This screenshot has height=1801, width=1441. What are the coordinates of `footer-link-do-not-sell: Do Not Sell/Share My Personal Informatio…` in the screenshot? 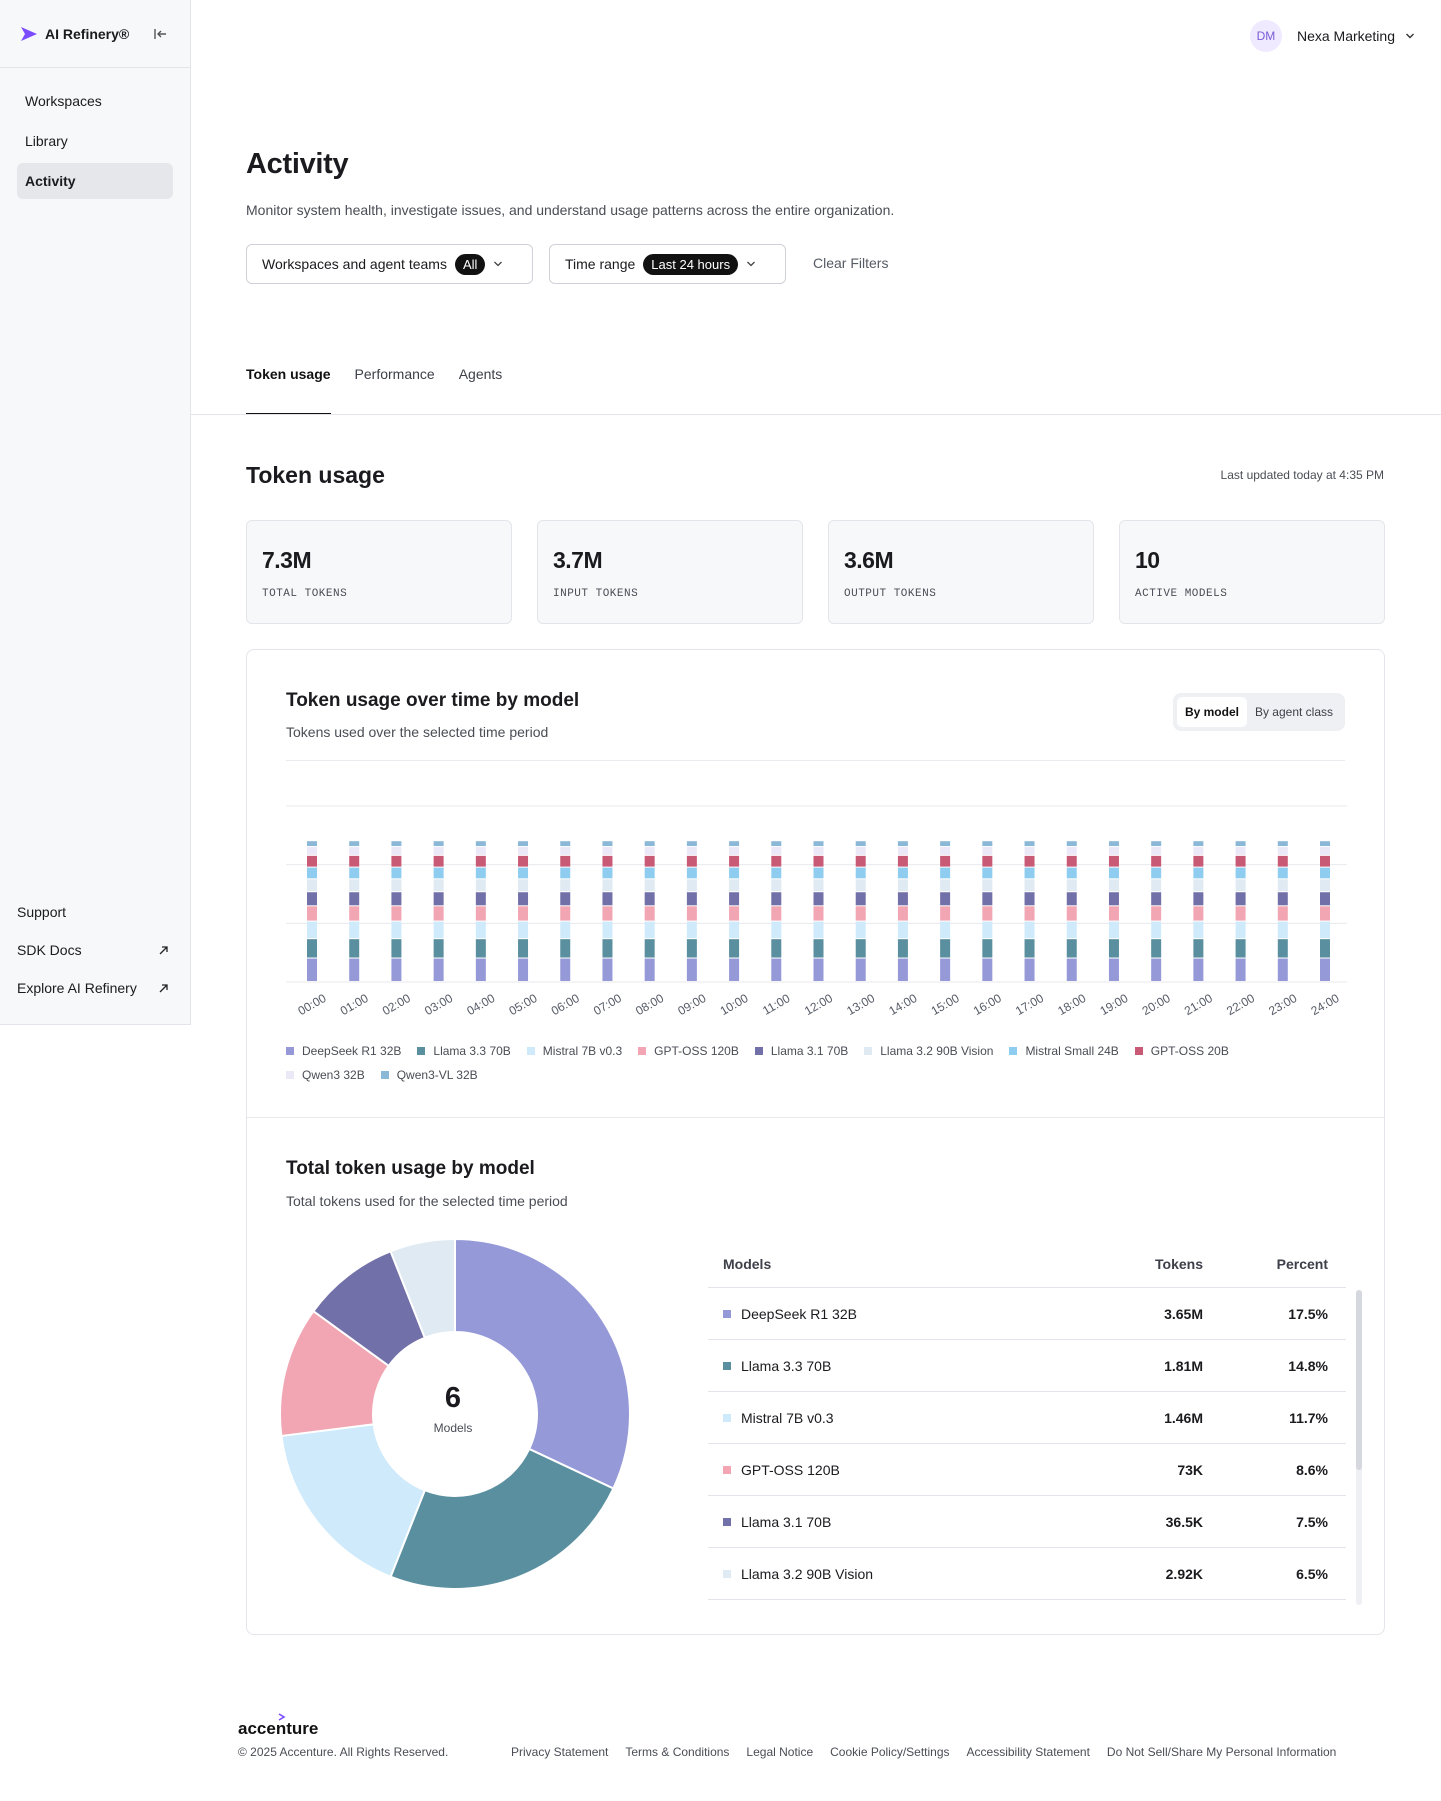 It's located at (1221, 1752).